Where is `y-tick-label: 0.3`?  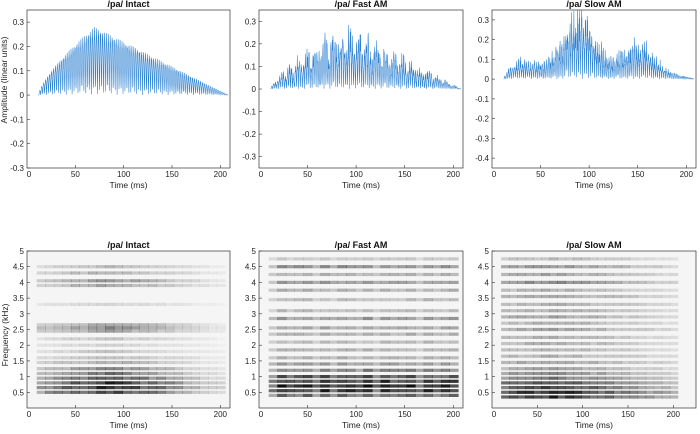
y-tick-label: 0.3 is located at coordinates (19, 22).